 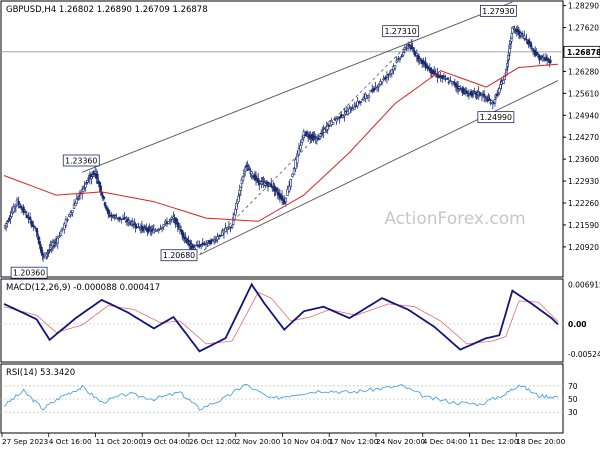 What do you see at coordinates (583, 115) in the screenshot?
I see `price-tick-label: 1.24940` at bounding box center [583, 115].